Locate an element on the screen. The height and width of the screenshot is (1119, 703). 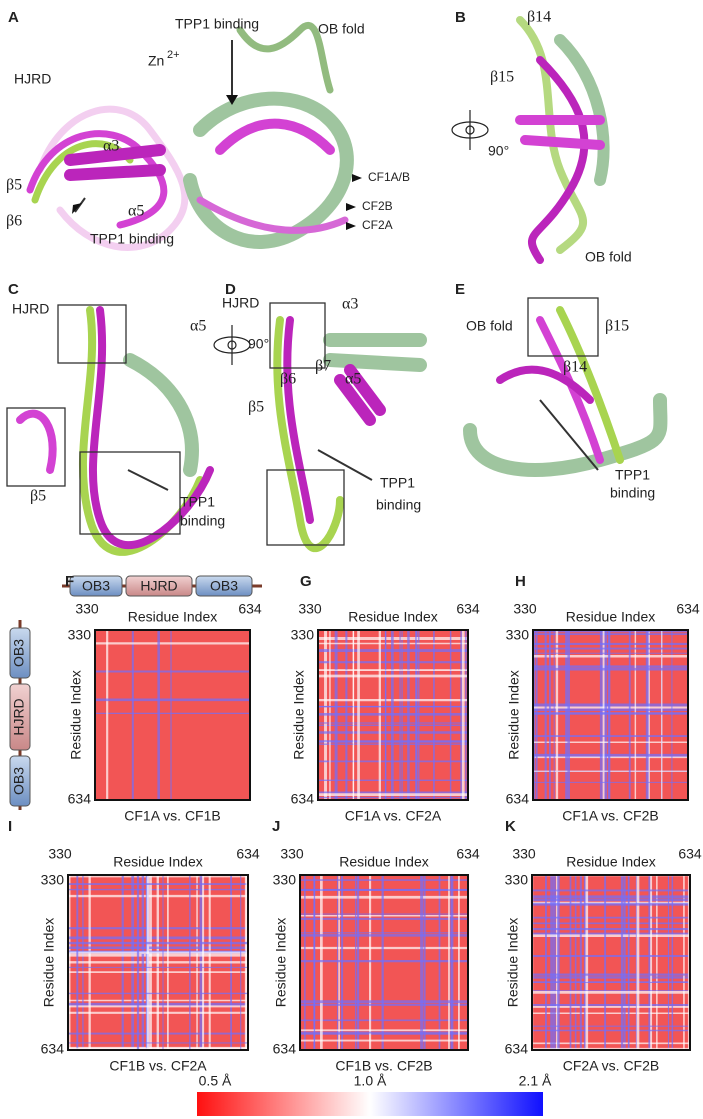
panel-label: K is located at coordinates (510, 826).